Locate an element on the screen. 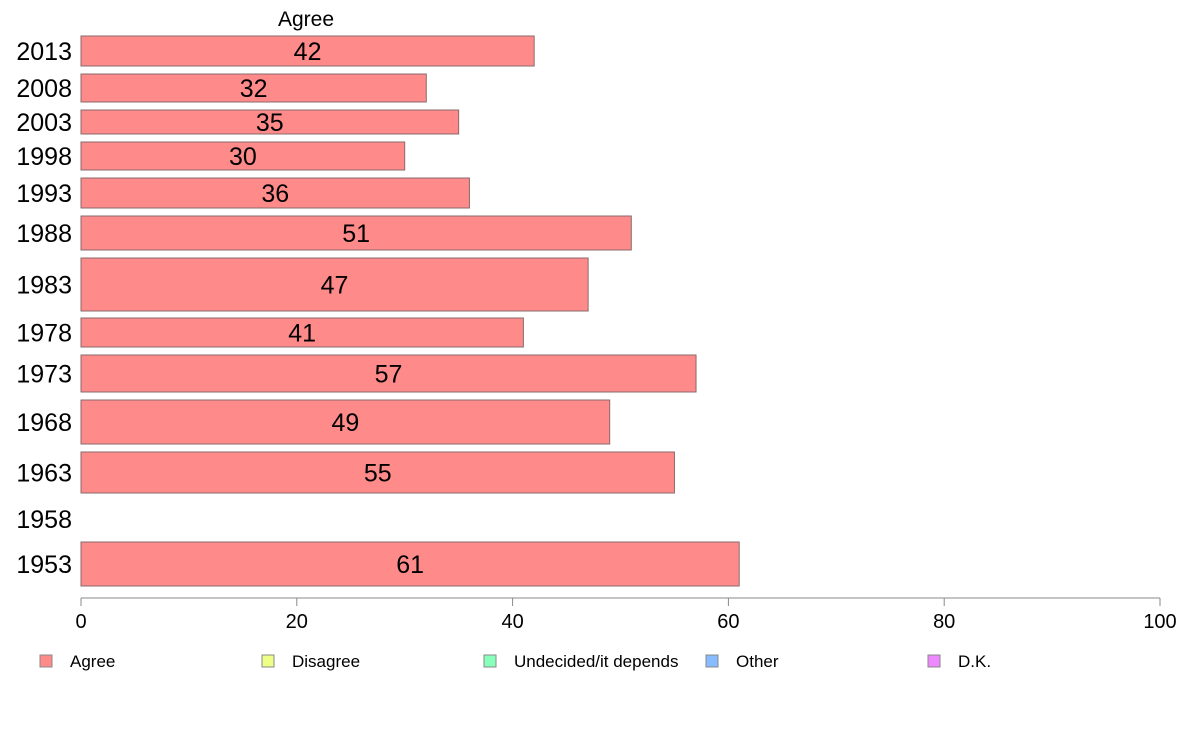 This screenshot has width=1188, height=736. x-tick-label: 80 is located at coordinates (944, 622).